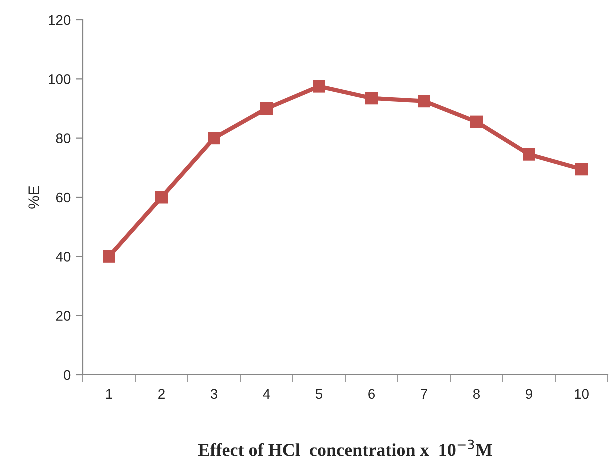 This screenshot has height=459, width=611. What do you see at coordinates (63, 316) in the screenshot?
I see `y-tick-label: 20` at bounding box center [63, 316].